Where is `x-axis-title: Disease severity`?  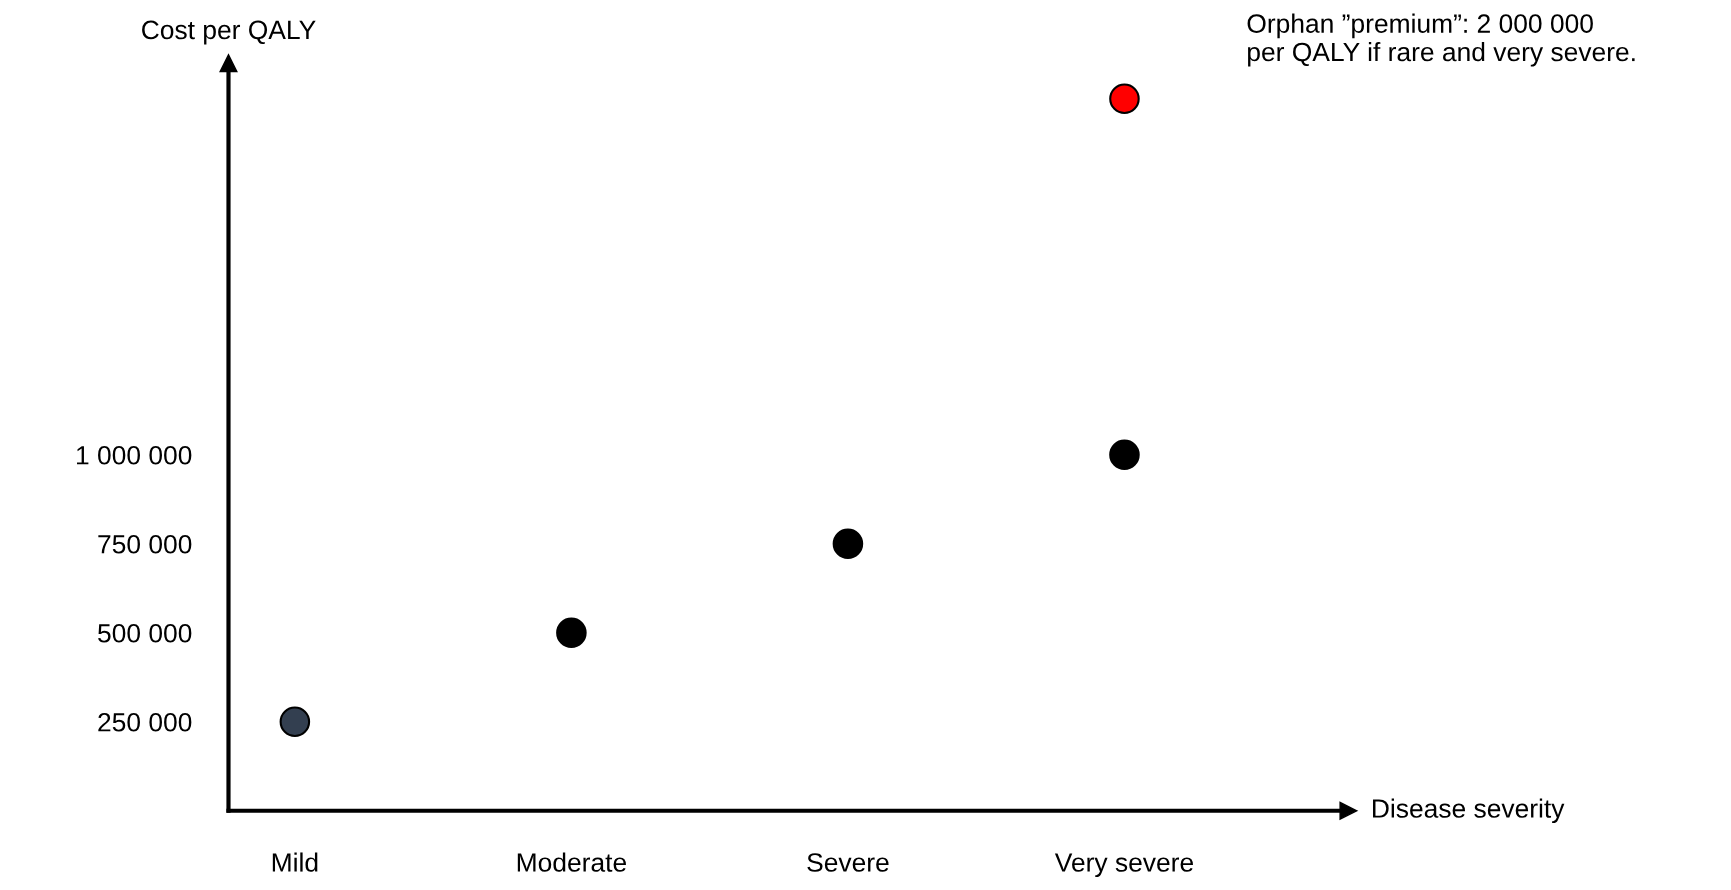 x-axis-title: Disease severity is located at coordinates (1469, 811).